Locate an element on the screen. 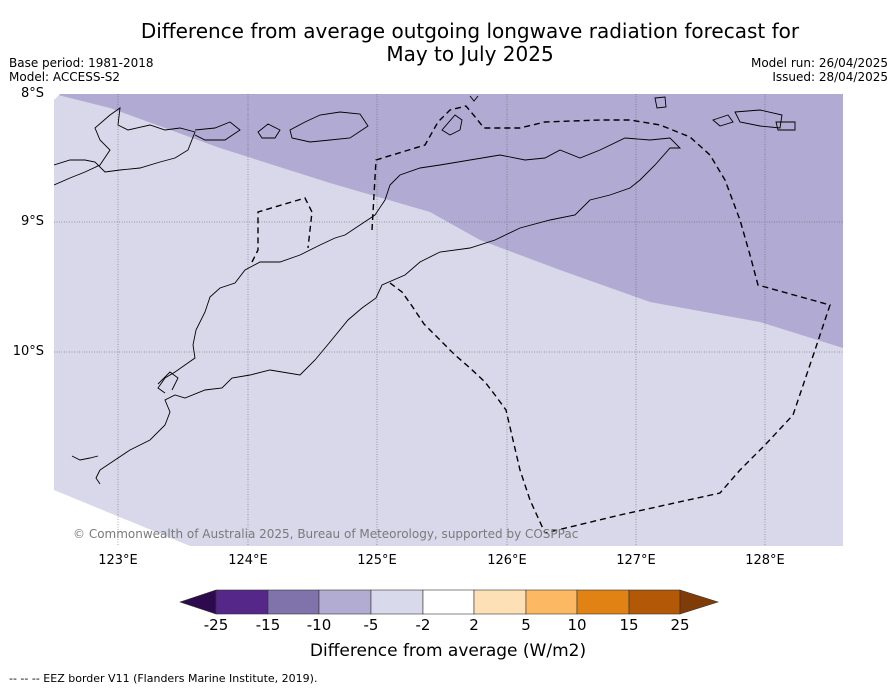  colorbar-tick-8: 15 is located at coordinates (629, 625).